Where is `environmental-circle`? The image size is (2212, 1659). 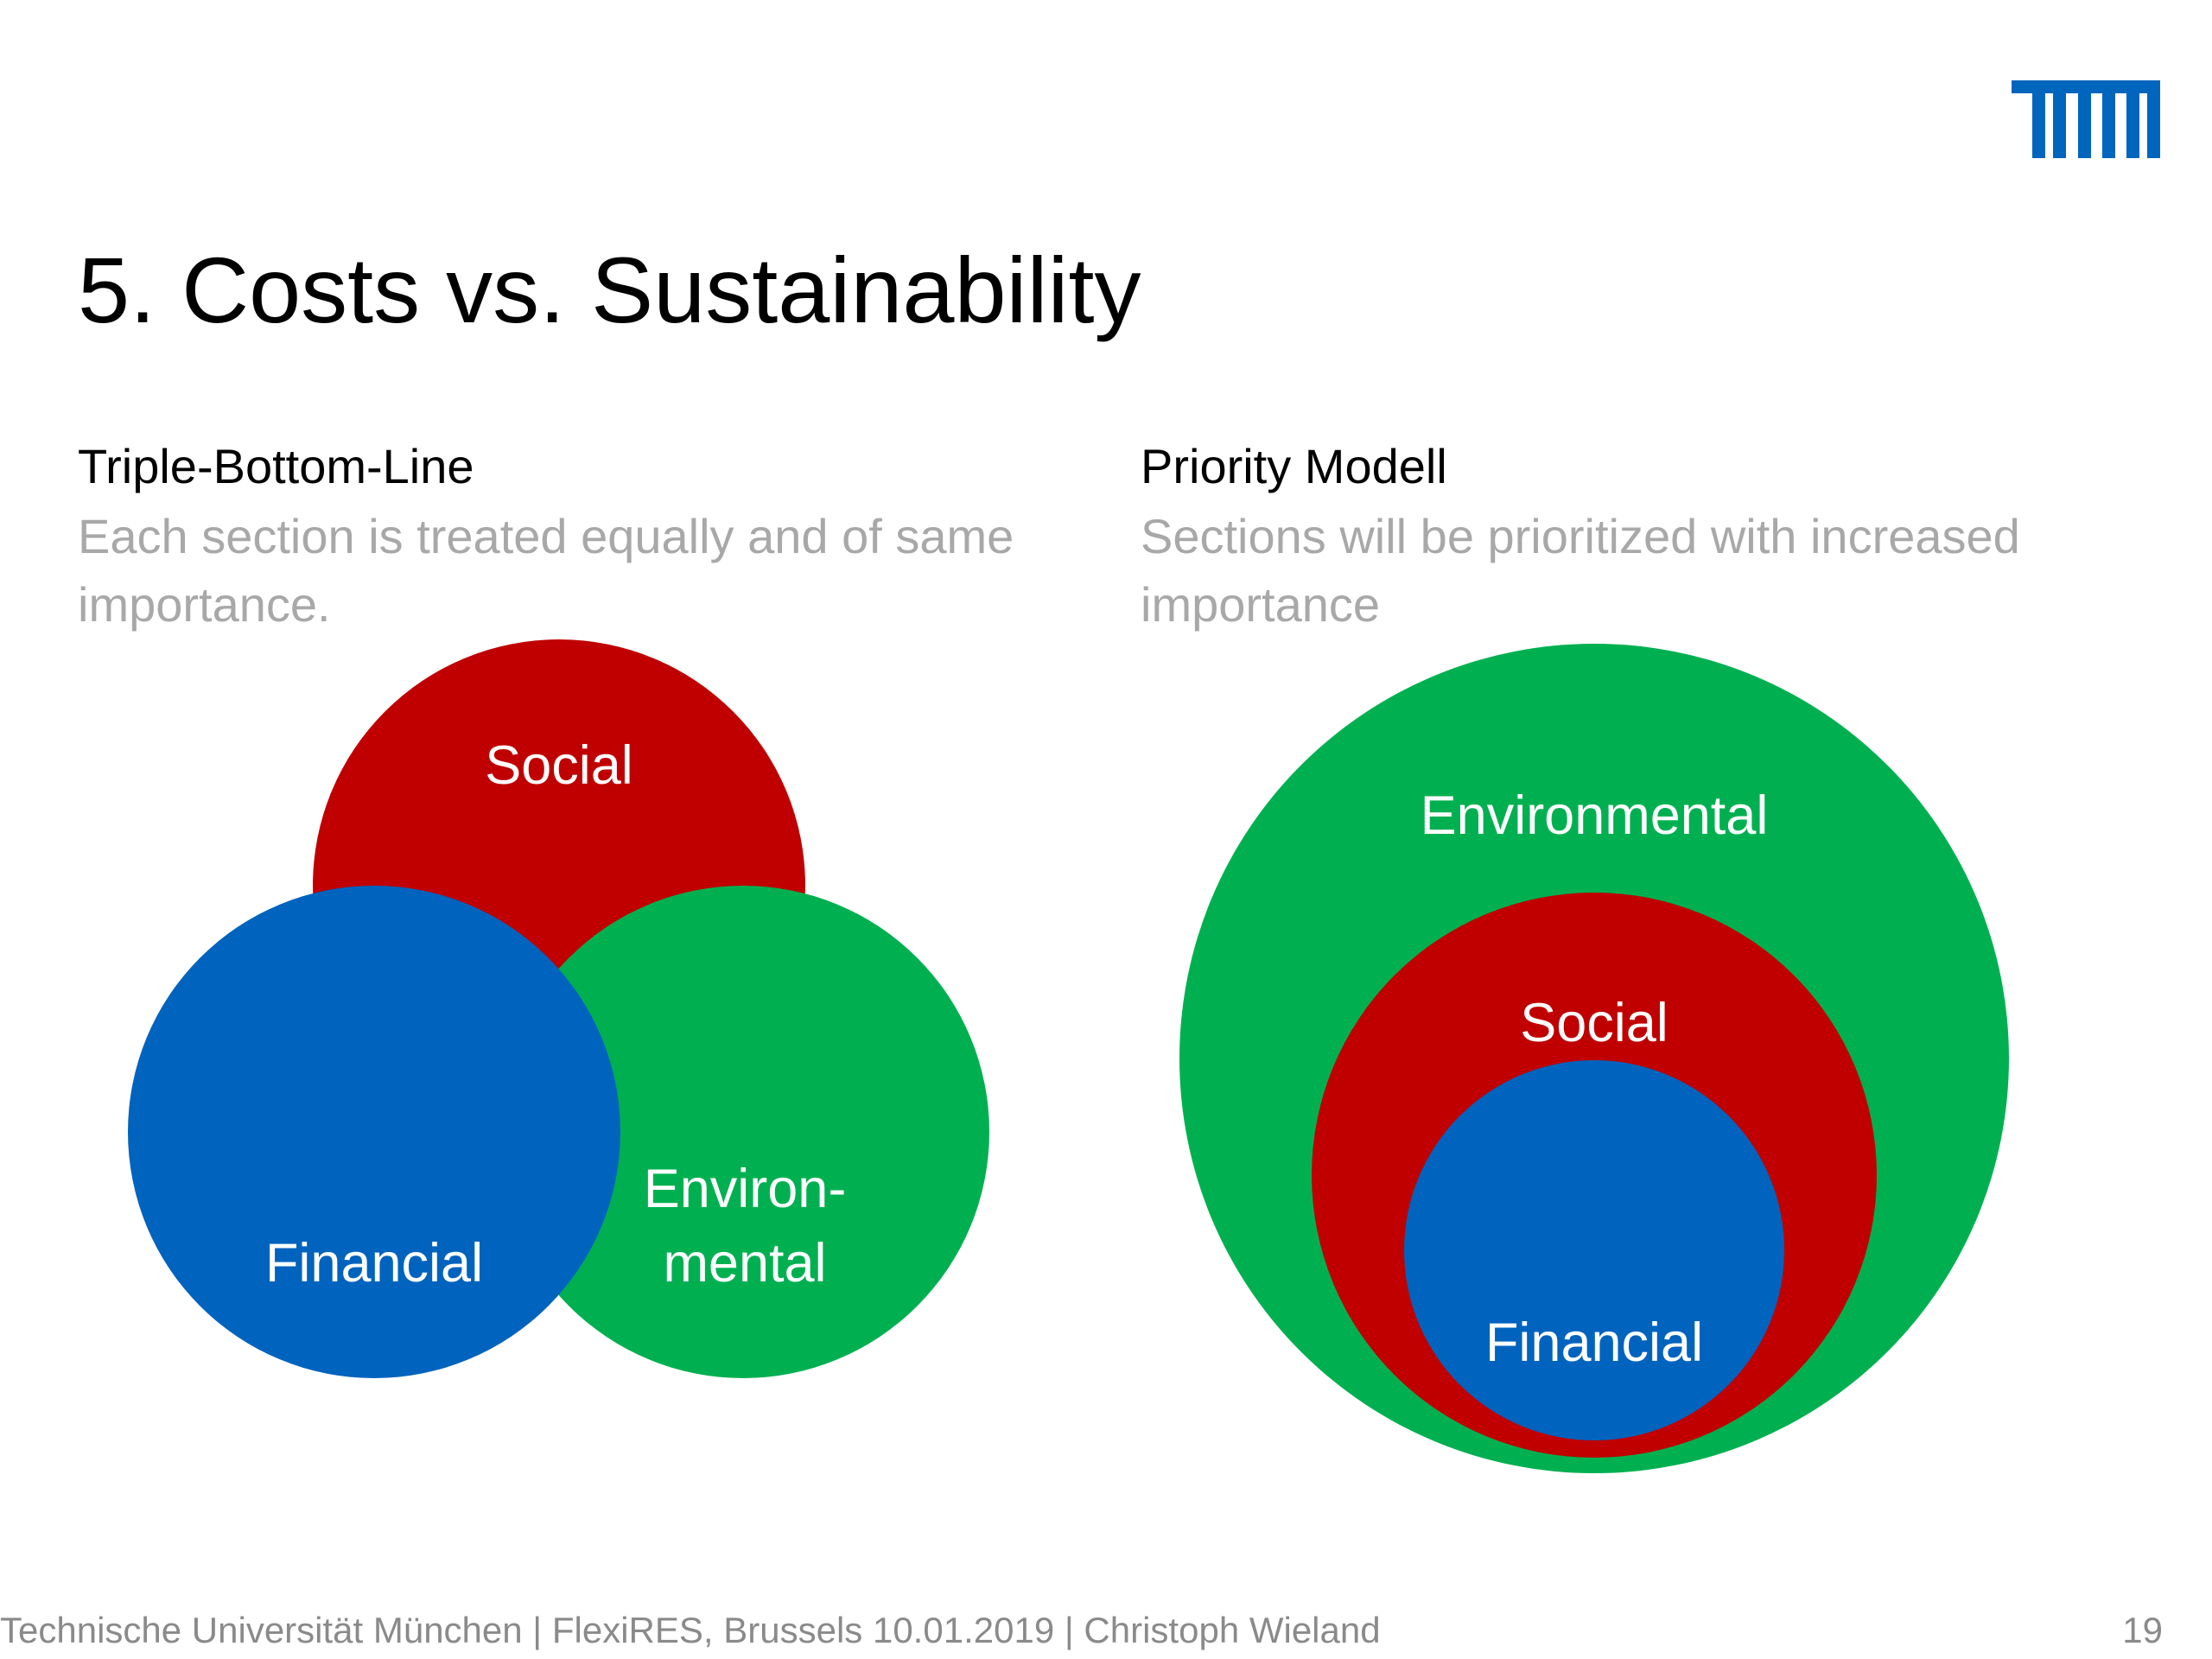 environmental-circle is located at coordinates (743, 1132).